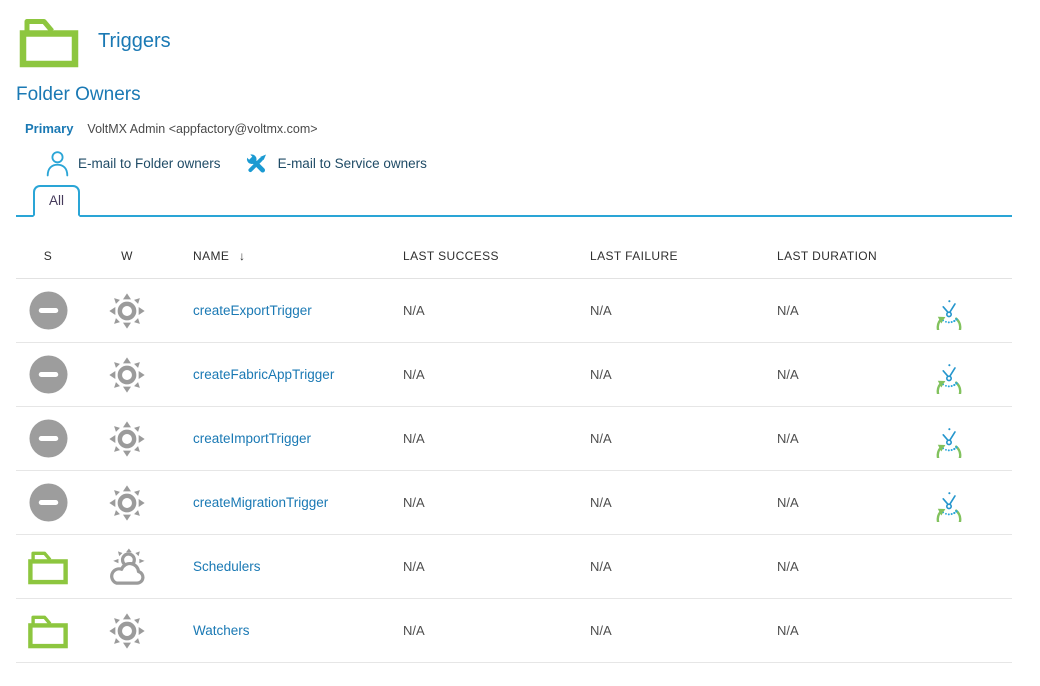  What do you see at coordinates (252, 438) in the screenshot?
I see `job-name-link: createImportTrigger` at bounding box center [252, 438].